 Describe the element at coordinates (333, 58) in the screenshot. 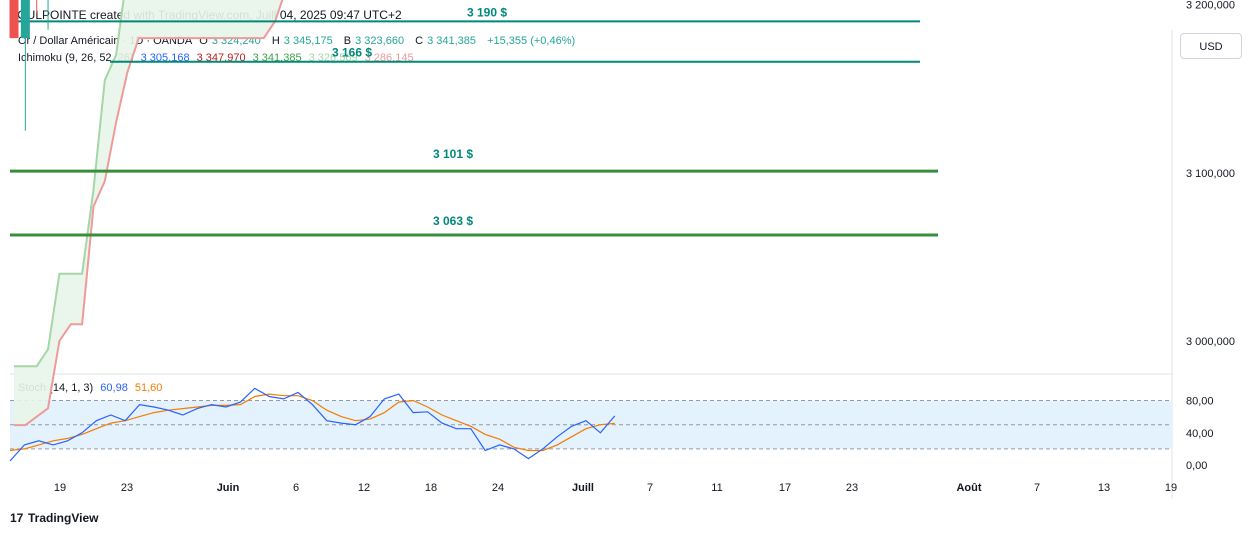

I see `ichimoku-spanA-value: 3 326,569` at that location.